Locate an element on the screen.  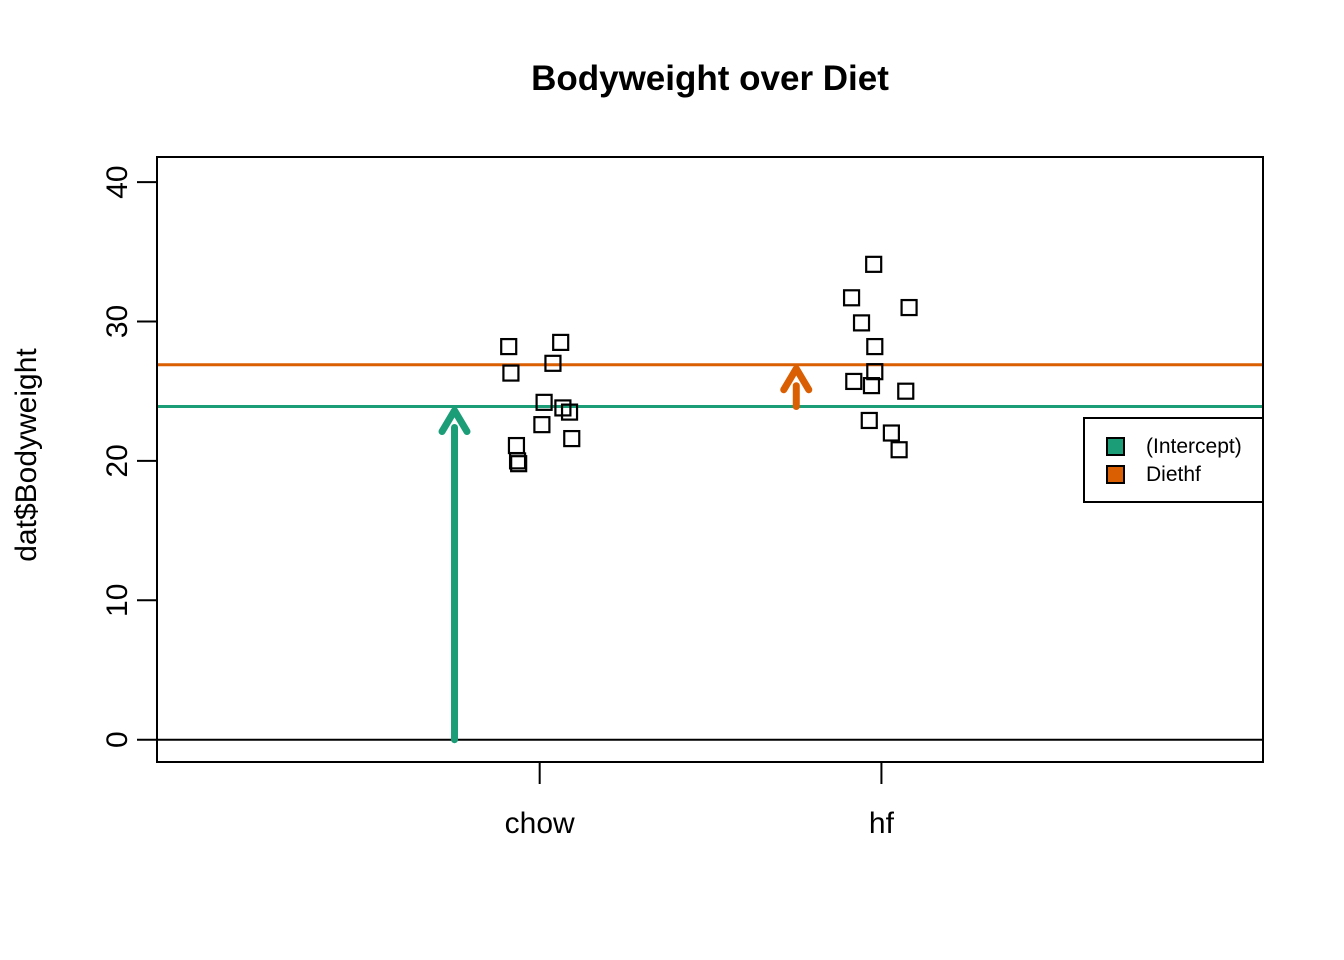
legend-swatch-intercept-icon is located at coordinates (1115, 446).